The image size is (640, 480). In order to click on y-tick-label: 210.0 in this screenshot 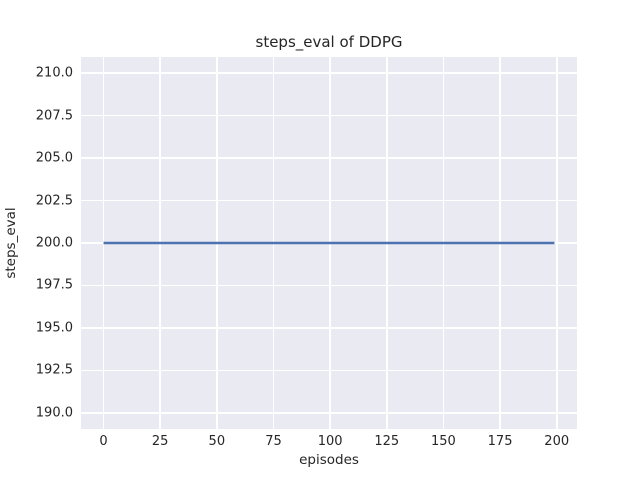, I will do `click(54, 73)`.